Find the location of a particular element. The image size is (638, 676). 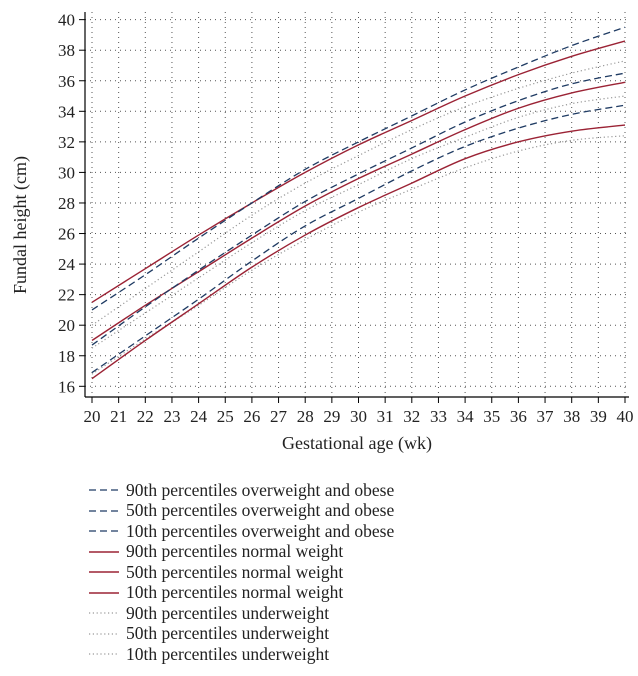

x-tick-label: 35 is located at coordinates (491, 416).